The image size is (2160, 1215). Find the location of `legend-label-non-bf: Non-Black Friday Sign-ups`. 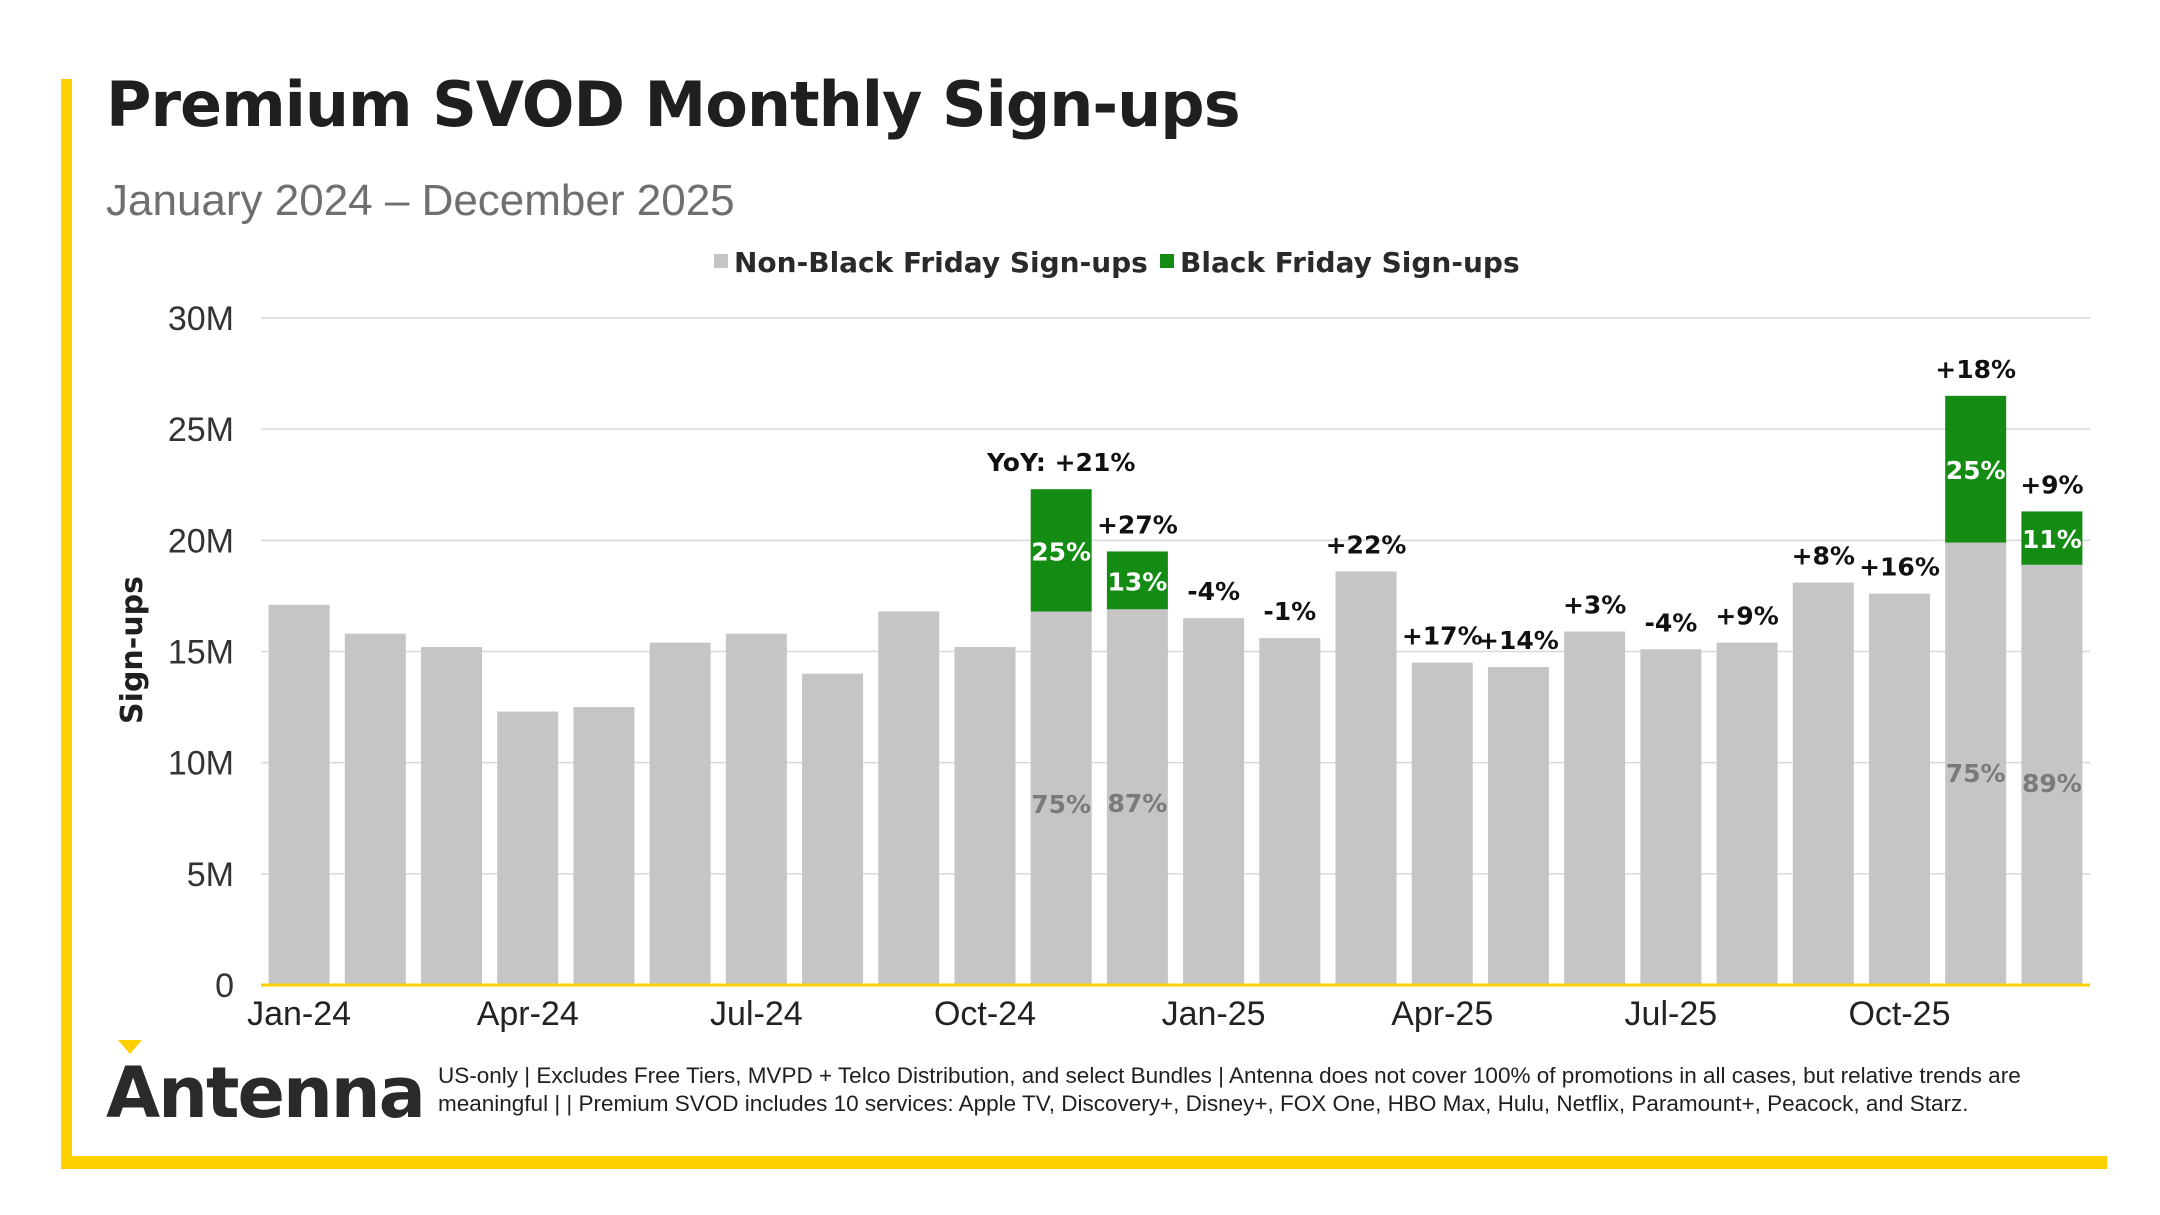

legend-label-non-bf: Non-Black Friday Sign-ups is located at coordinates (941, 262).